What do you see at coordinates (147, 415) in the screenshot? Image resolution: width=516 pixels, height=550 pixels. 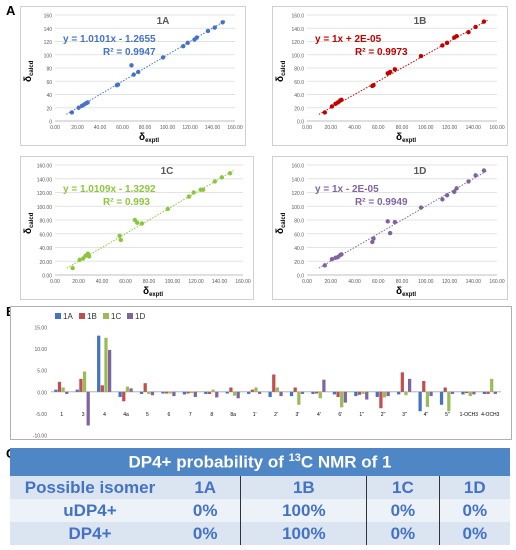 I see `bar-category-label: 5` at bounding box center [147, 415].